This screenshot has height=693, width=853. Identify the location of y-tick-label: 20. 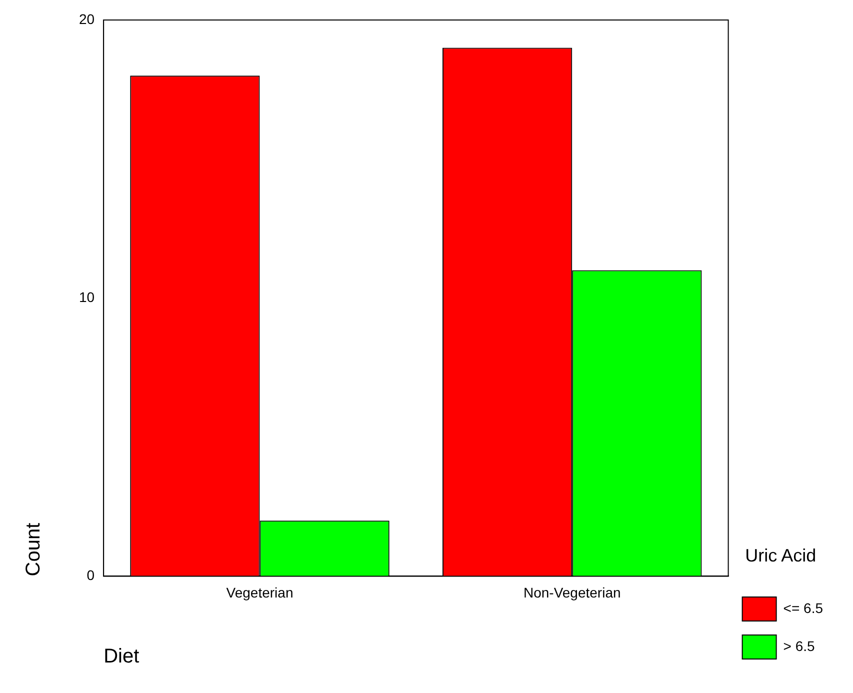
(86, 18).